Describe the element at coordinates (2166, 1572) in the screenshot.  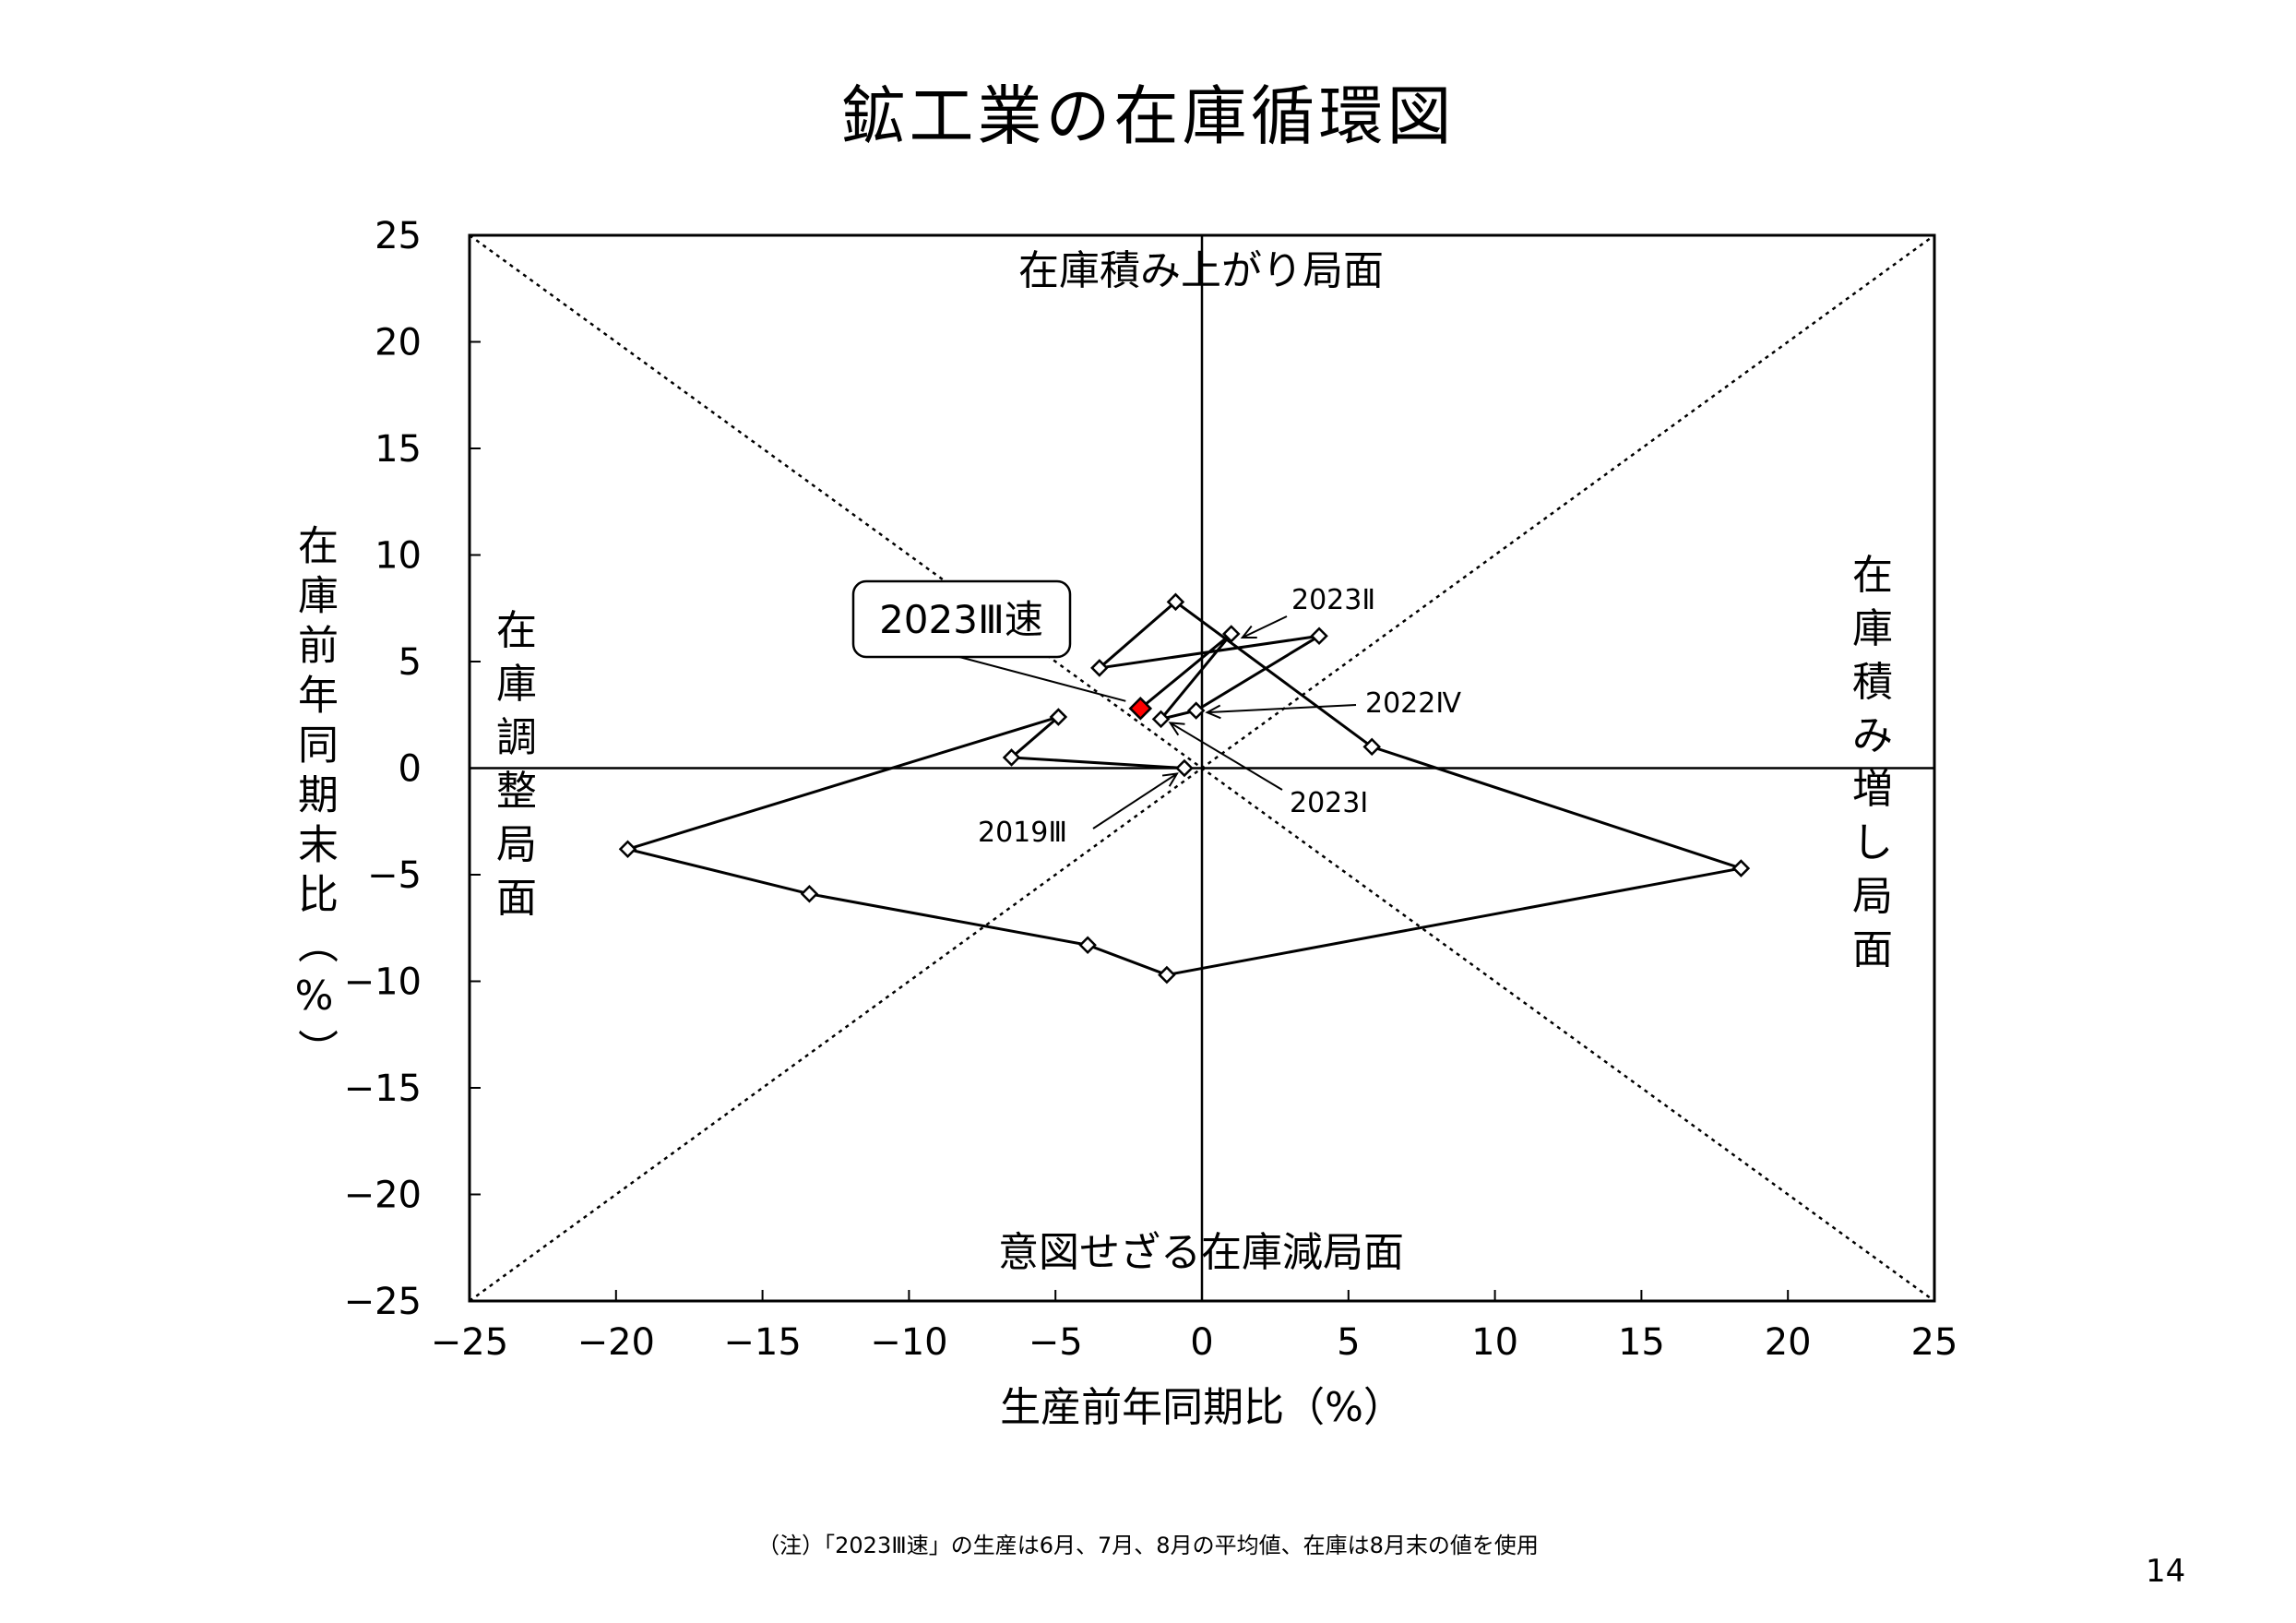
I see `page-number: 14` at that location.